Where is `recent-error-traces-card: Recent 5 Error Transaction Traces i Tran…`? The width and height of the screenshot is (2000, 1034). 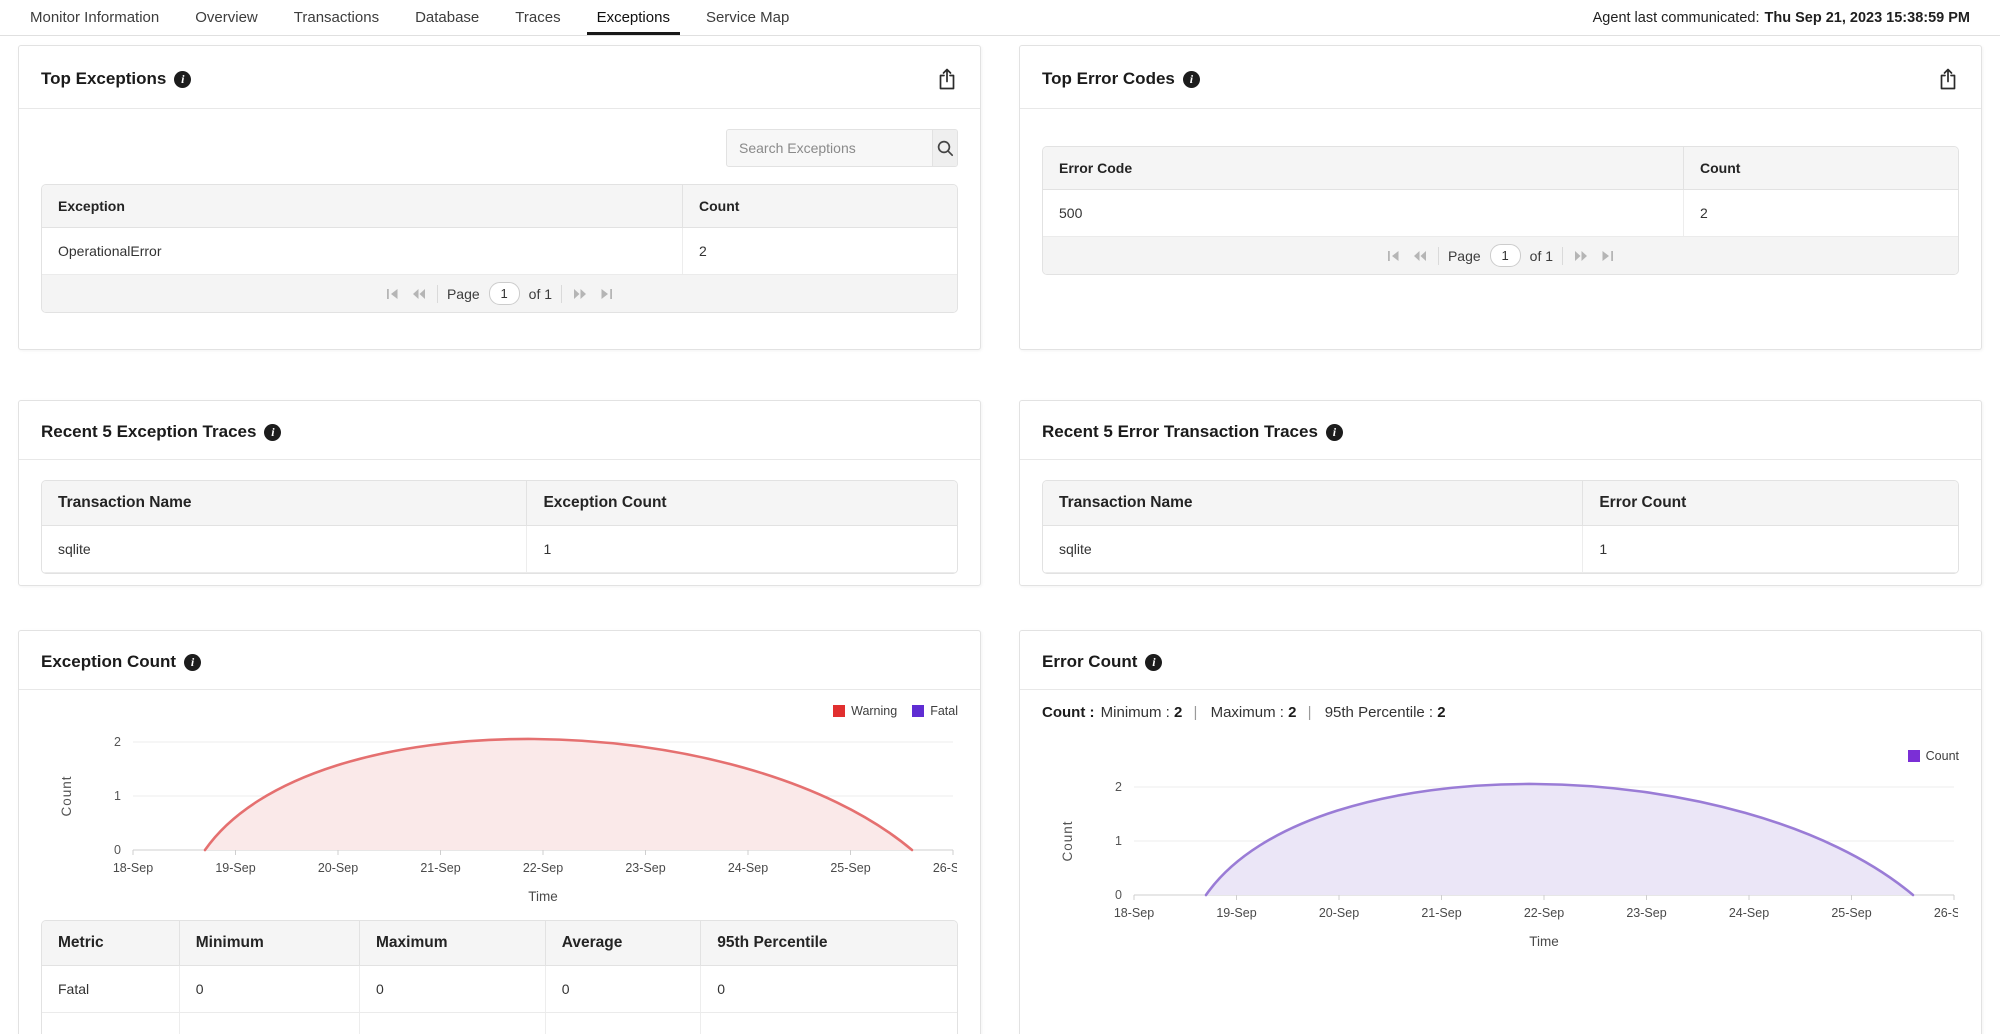
recent-error-traces-card: Recent 5 Error Transaction Traces i Tran… is located at coordinates (1500, 493).